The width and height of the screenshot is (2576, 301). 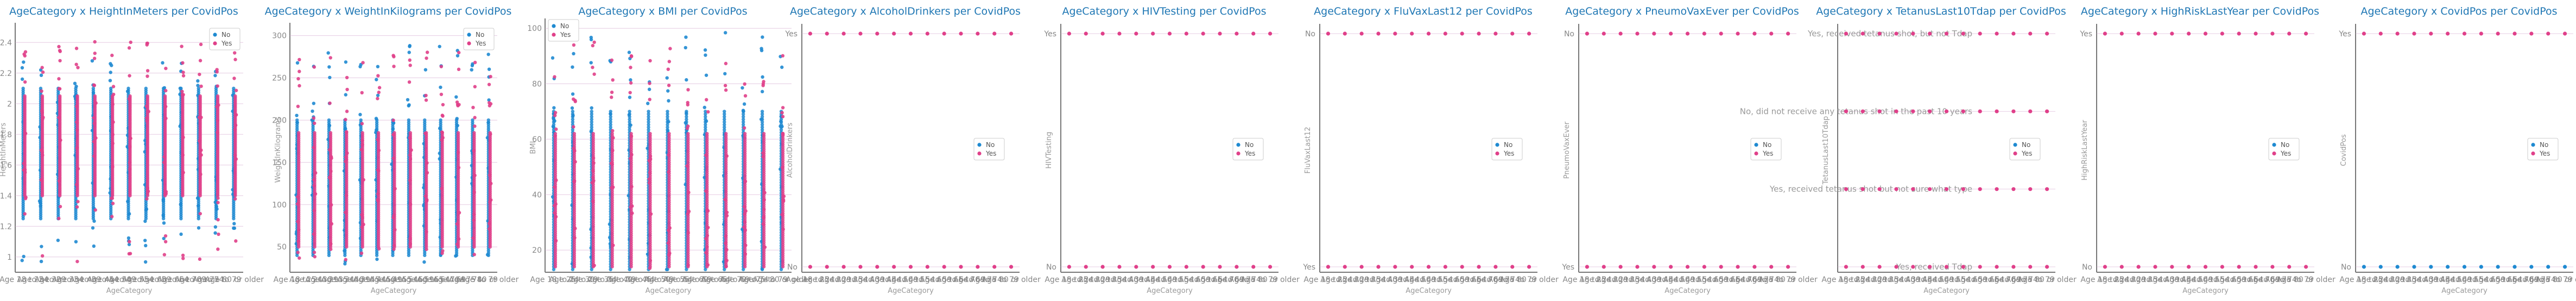 I want to click on y-tick-label: 2.4, so click(x=6, y=43).